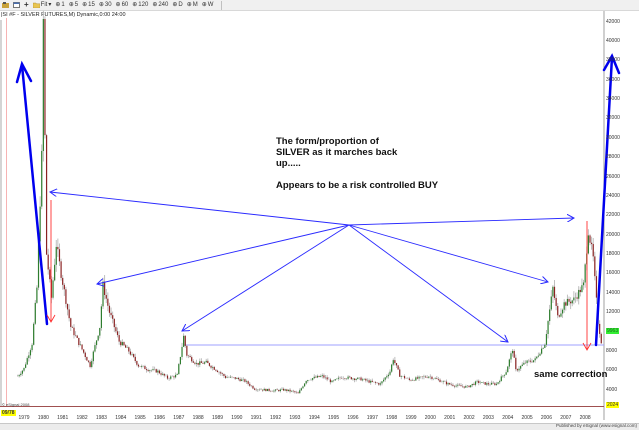 This screenshot has width=639, height=430. Describe the element at coordinates (585, 418) in the screenshot. I see `x-tick-label: 2008` at that location.